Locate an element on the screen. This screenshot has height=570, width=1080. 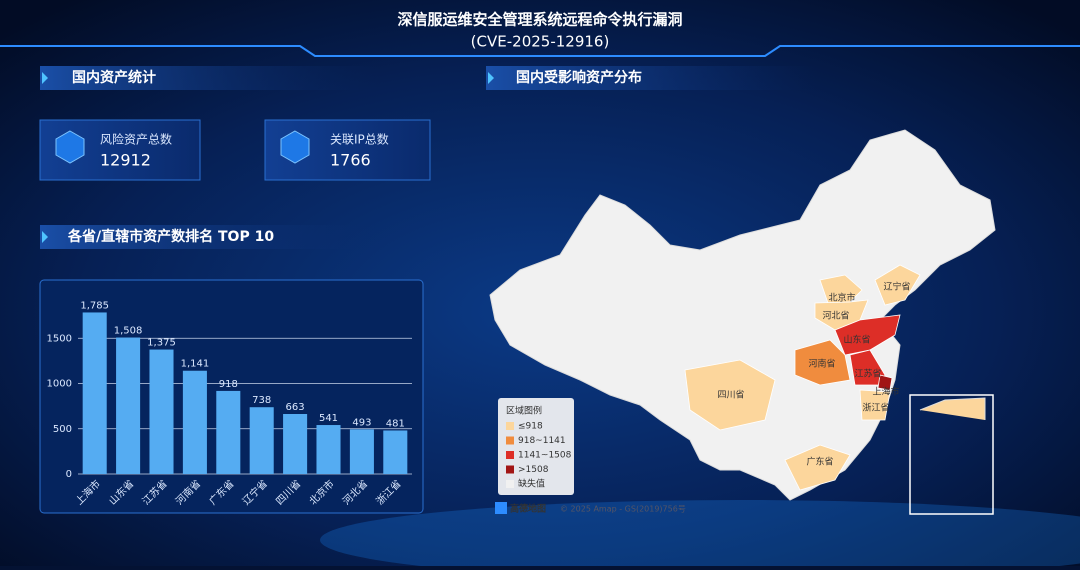
card: 风险资产总数 12912 is located at coordinates (120, 150).